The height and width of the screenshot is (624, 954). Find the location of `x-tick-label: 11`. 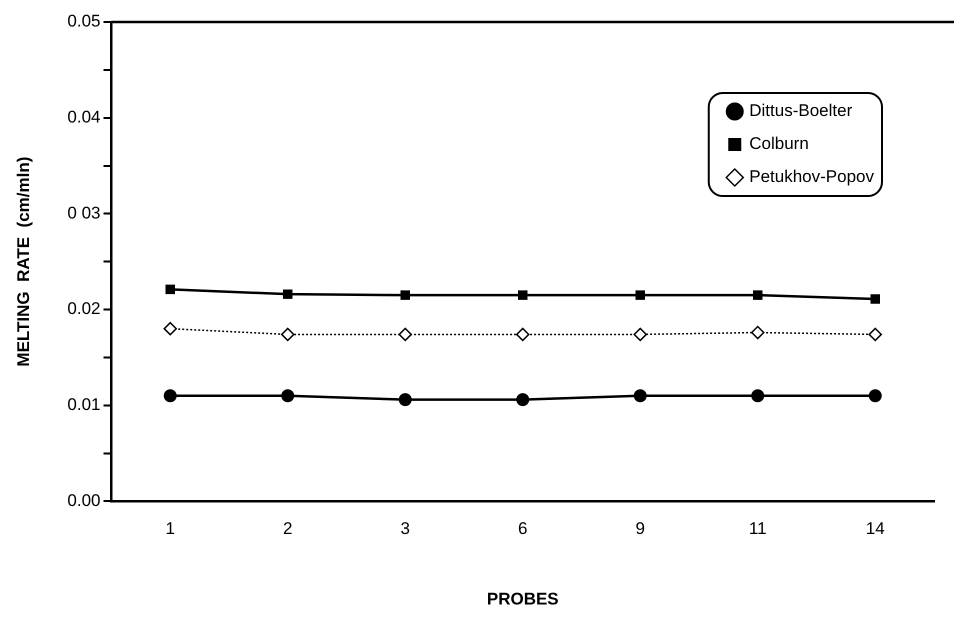

x-tick-label: 11 is located at coordinates (757, 528).